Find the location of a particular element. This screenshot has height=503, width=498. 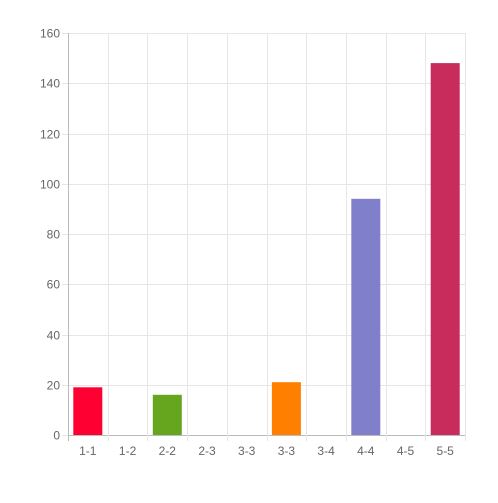

x-tick-label: 3-4 is located at coordinates (326, 451).